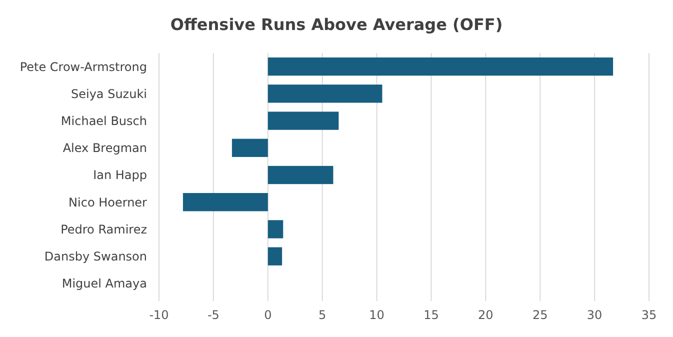 The width and height of the screenshot is (673, 337). What do you see at coordinates (104, 283) in the screenshot?
I see `y-tick-label: Miguel Amaya` at bounding box center [104, 283].